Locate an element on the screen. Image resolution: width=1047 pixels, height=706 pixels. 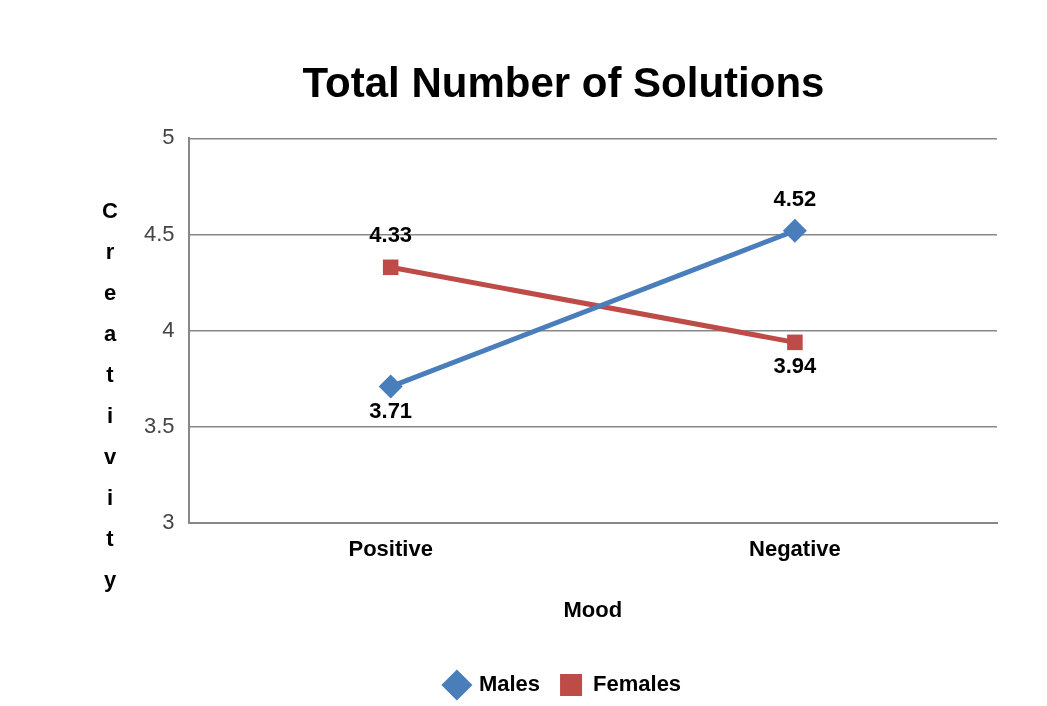
y-tick-label: 5 is located at coordinates (168, 137).